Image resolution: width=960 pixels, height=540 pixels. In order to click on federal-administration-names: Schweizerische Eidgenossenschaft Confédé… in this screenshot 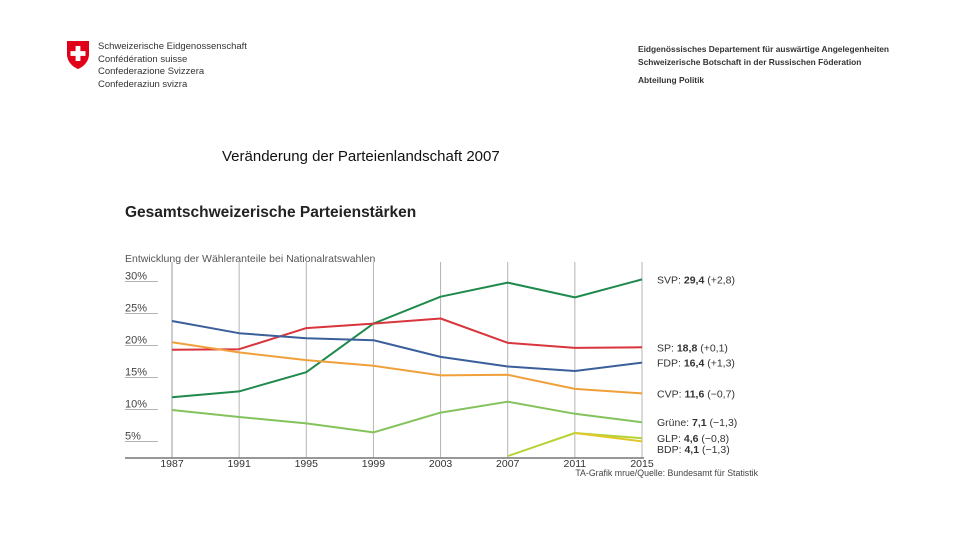, I will do `click(172, 66)`.